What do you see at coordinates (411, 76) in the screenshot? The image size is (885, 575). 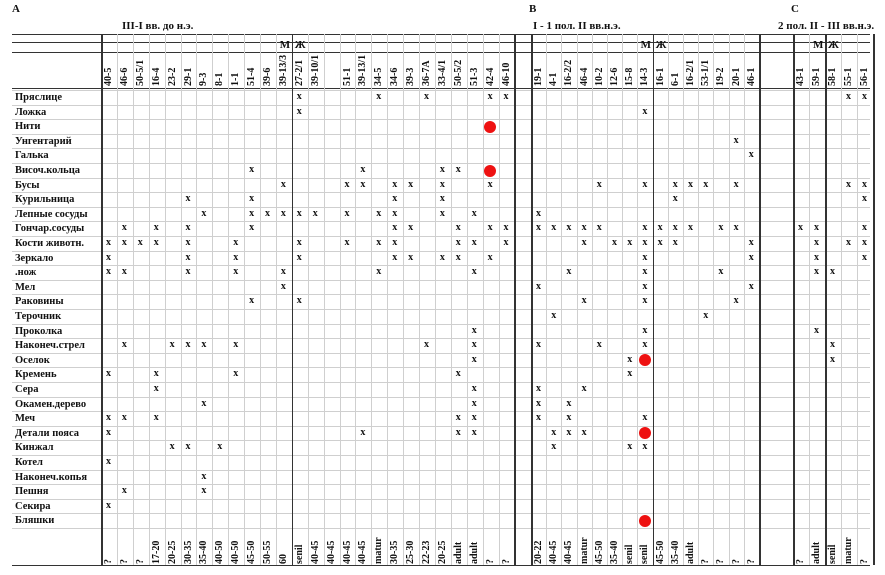 I see `burial-id: 39-3` at bounding box center [411, 76].